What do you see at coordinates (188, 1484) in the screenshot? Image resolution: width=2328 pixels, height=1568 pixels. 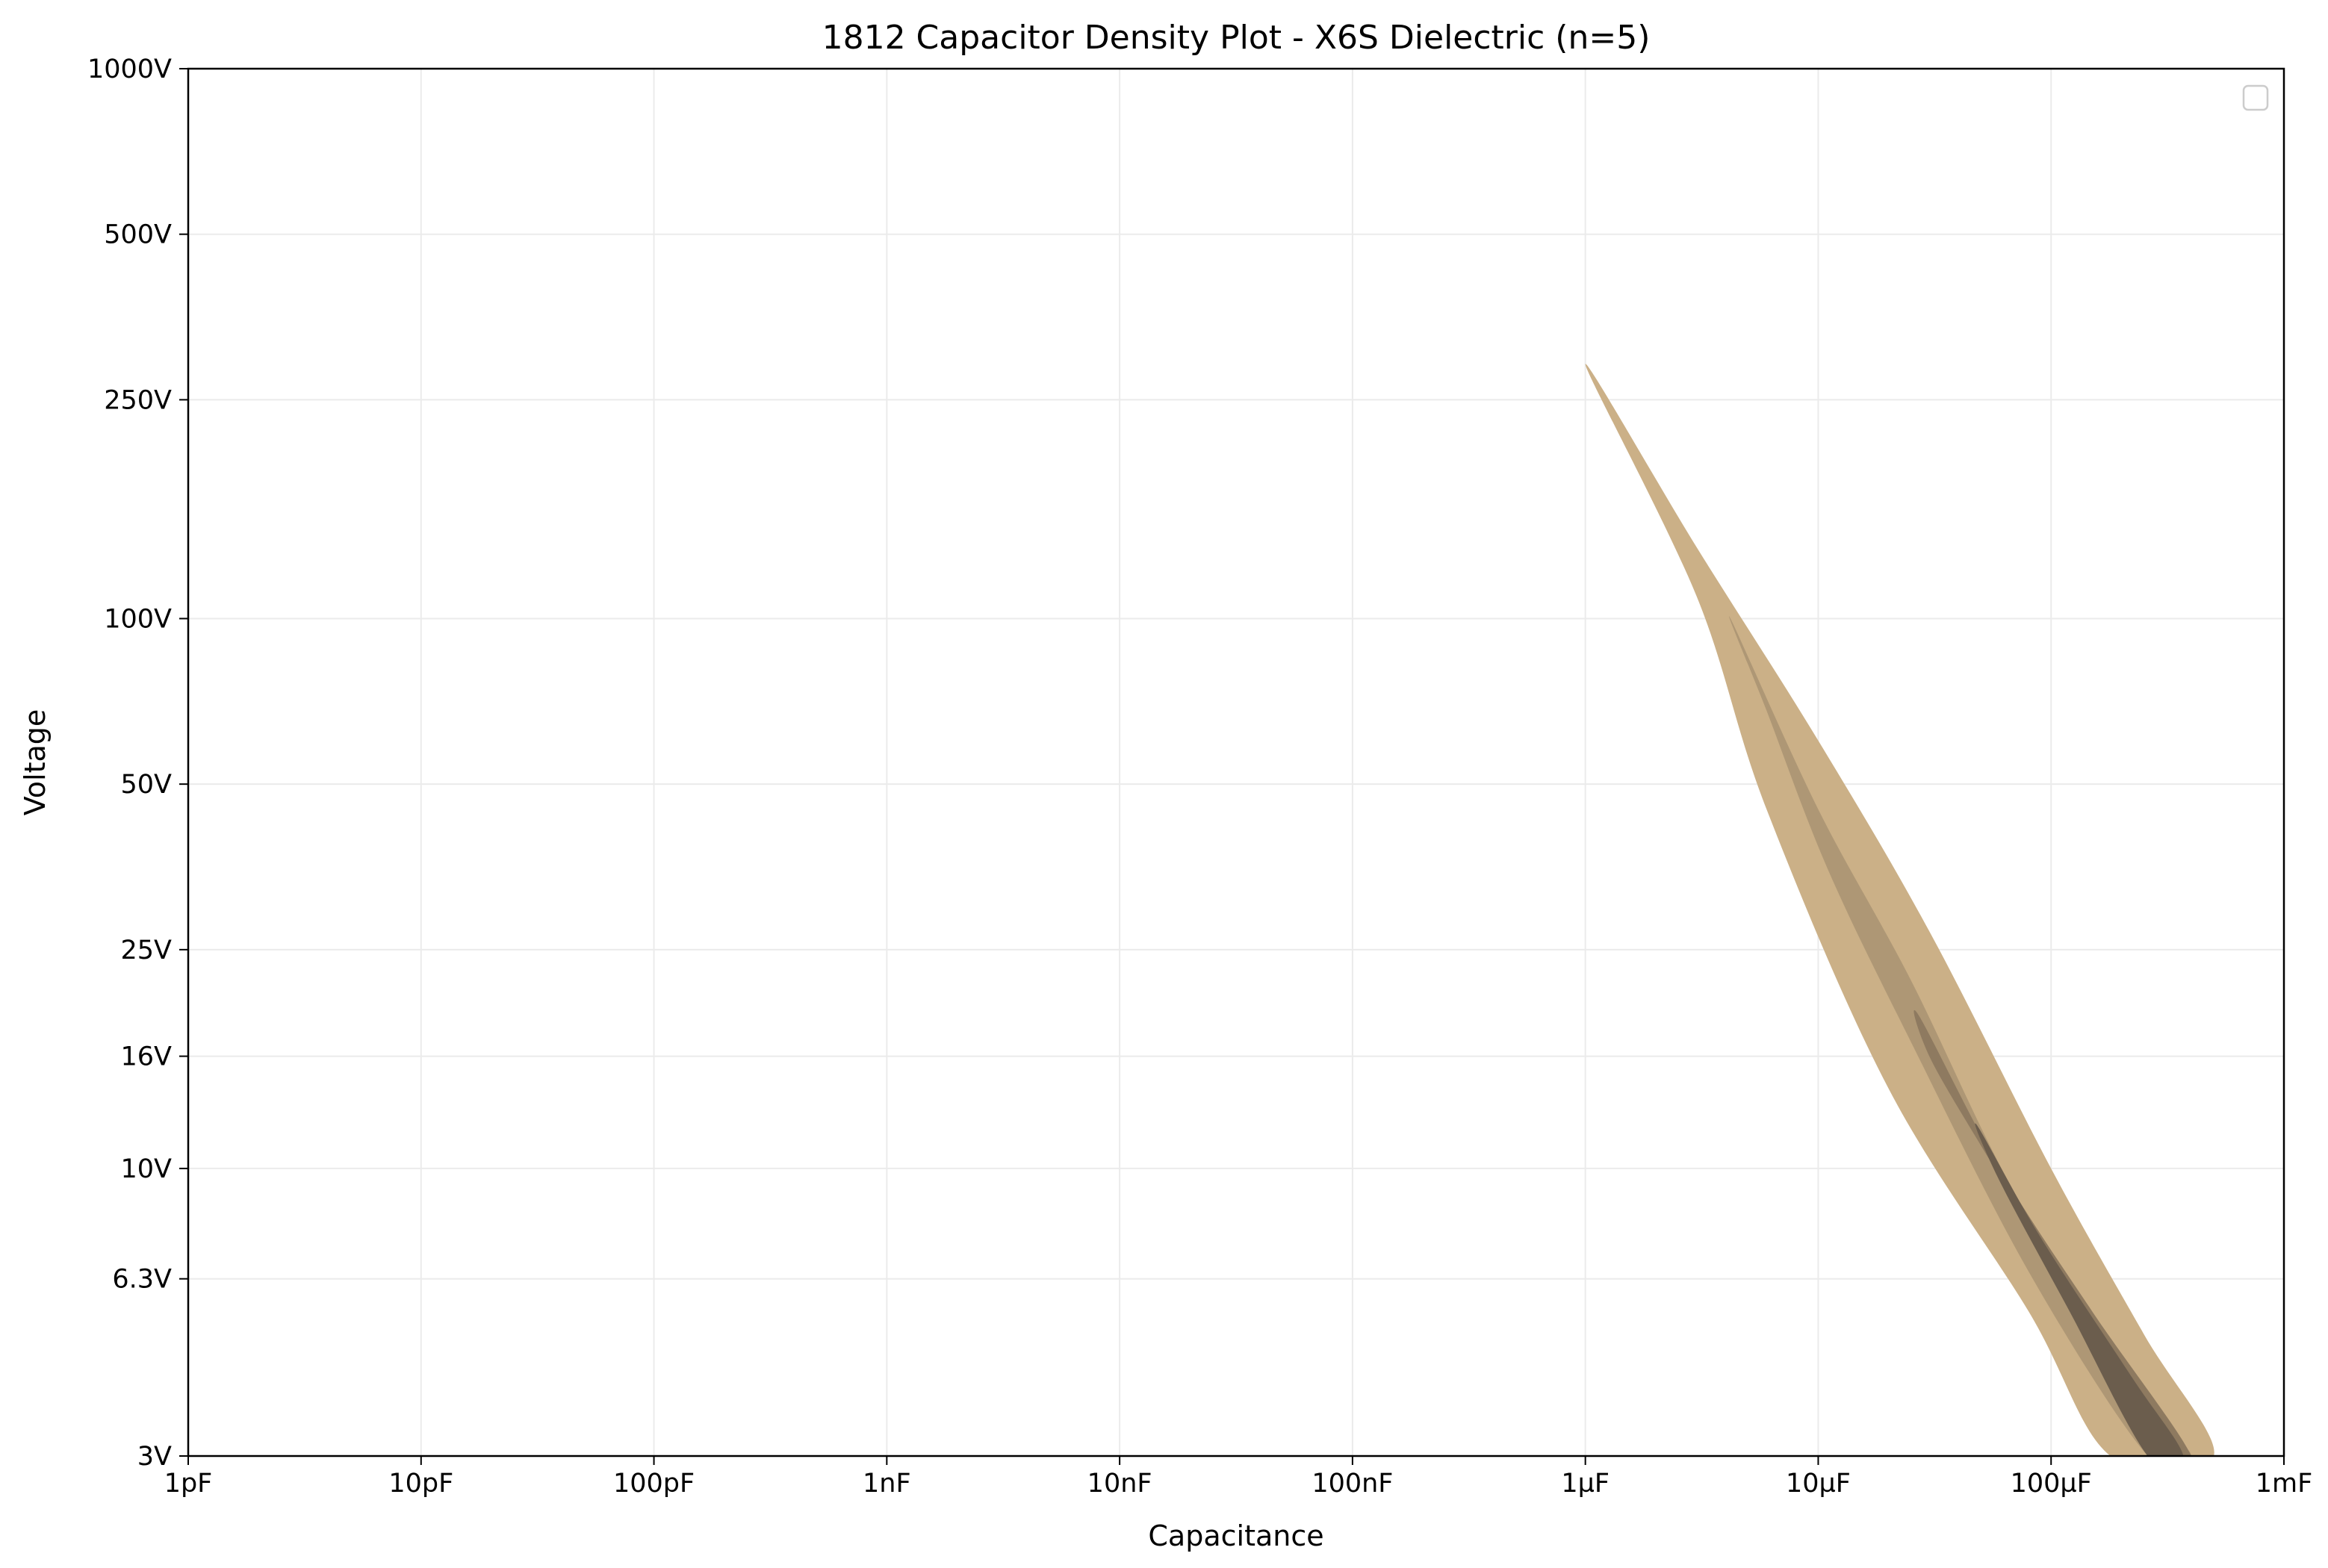 I see `x-tick-label: 1pF` at bounding box center [188, 1484].